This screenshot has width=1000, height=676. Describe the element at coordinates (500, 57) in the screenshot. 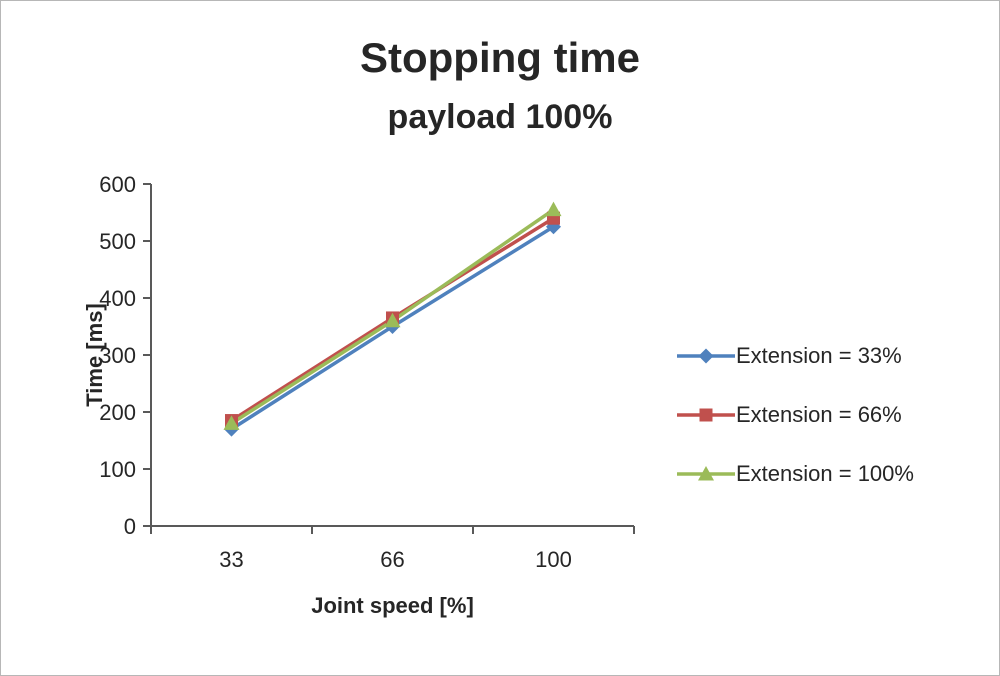

I see `chart-title: Stopping time` at that location.